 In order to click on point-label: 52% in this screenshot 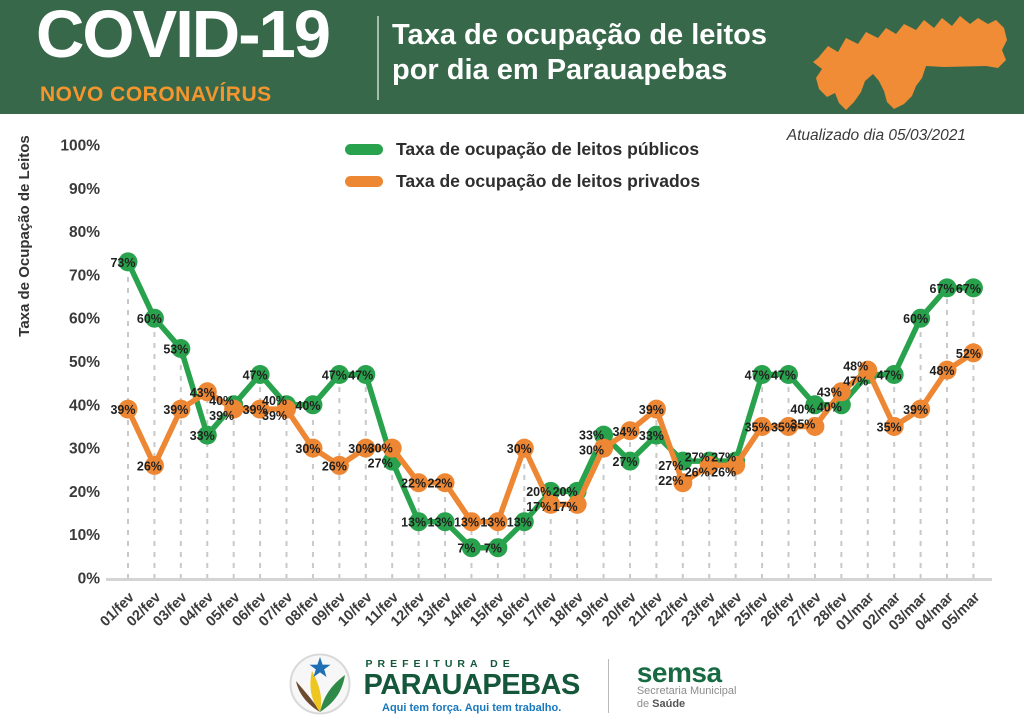, I will do `click(968, 354)`.